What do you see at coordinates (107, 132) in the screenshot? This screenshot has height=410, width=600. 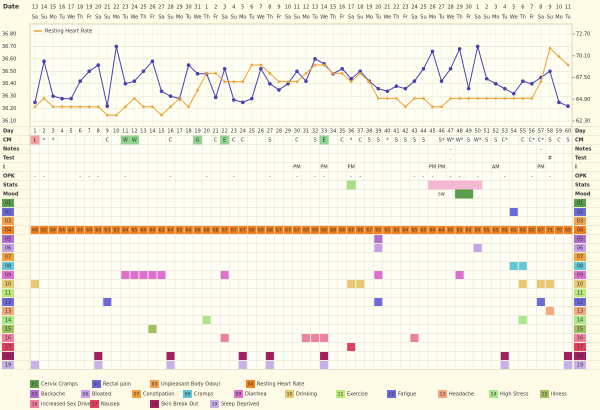 I see `day-number: 9` at bounding box center [107, 132].